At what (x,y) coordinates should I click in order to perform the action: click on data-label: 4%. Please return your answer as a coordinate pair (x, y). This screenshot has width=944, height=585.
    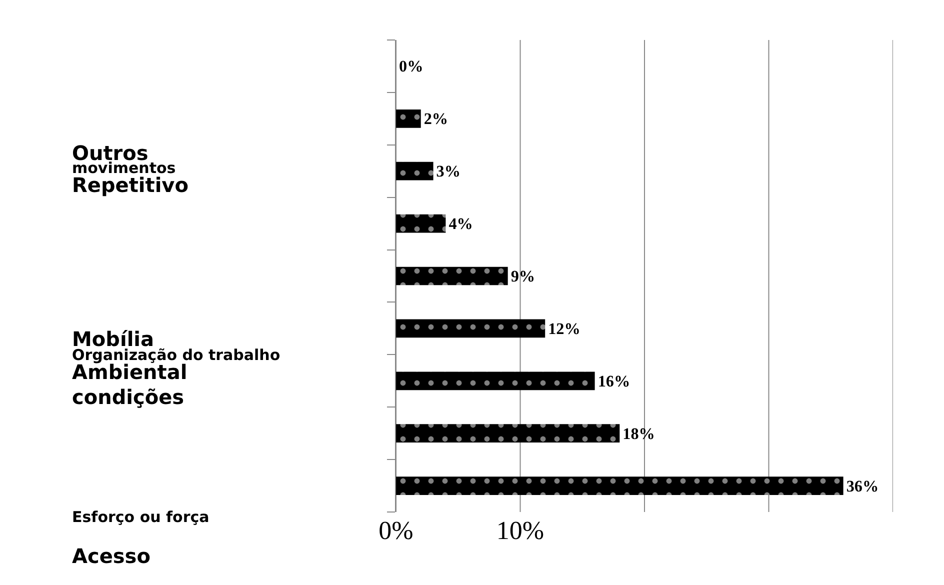
    Looking at the image, I should click on (460, 225).